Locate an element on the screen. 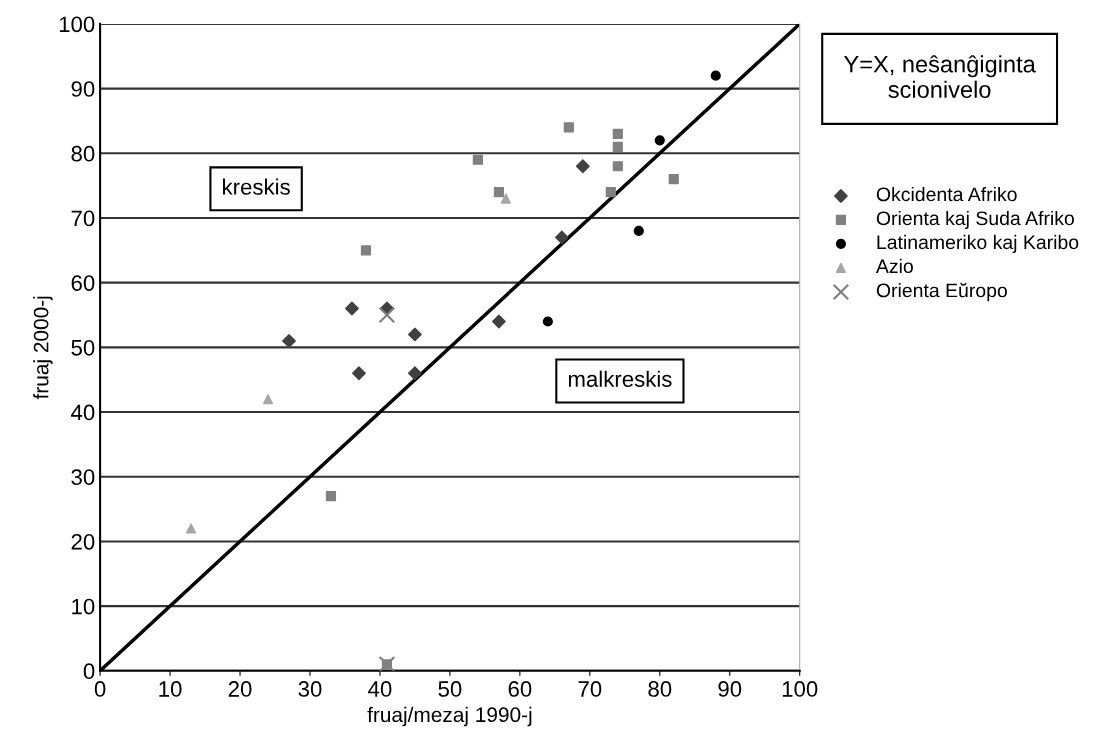 Image resolution: width=1100 pixels, height=747 pixels. x-tick-label: 0 is located at coordinates (100, 689).